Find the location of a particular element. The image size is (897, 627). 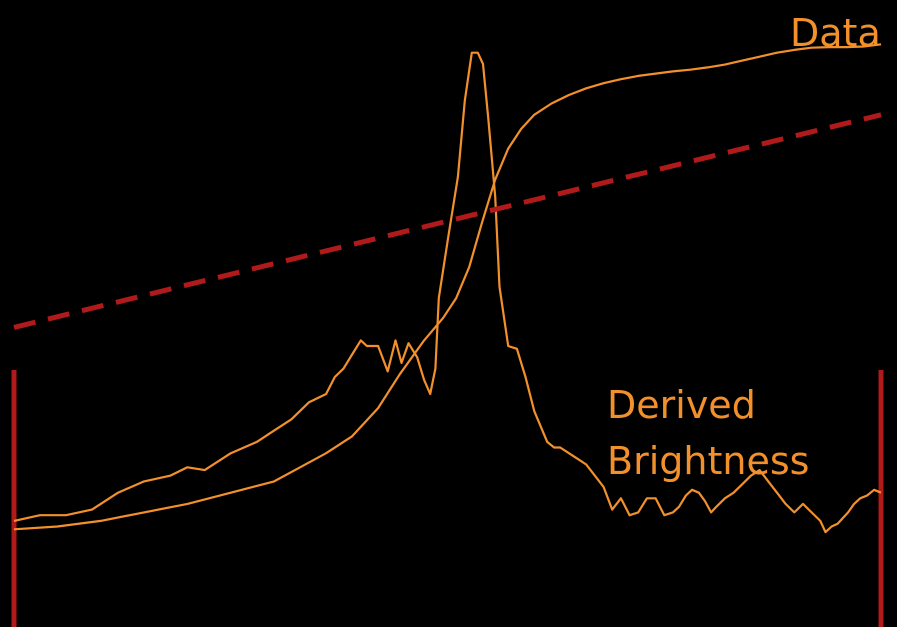

derived-label-line1: Derived is located at coordinates (681, 405).